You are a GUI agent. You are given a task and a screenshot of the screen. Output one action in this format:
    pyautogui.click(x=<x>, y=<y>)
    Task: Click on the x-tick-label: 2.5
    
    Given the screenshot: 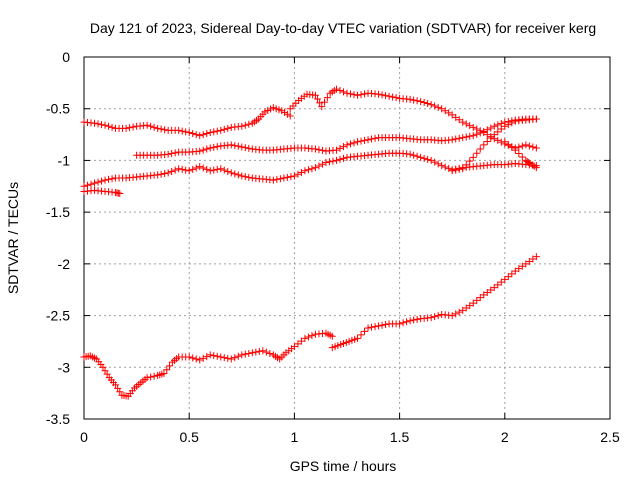 What is the action you would take?
    pyautogui.click(x=610, y=437)
    